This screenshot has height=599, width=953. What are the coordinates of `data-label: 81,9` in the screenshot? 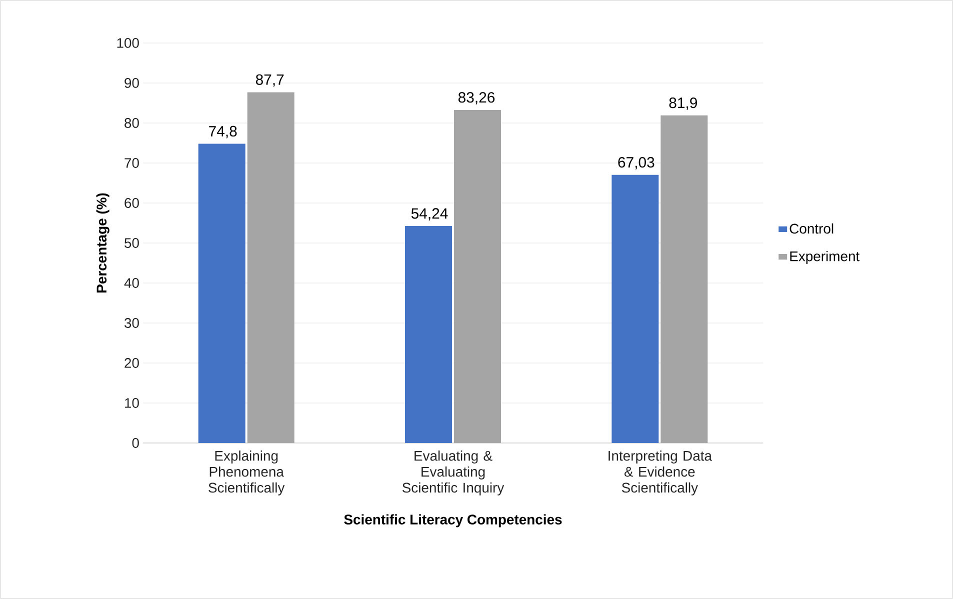 It's located at (683, 104).